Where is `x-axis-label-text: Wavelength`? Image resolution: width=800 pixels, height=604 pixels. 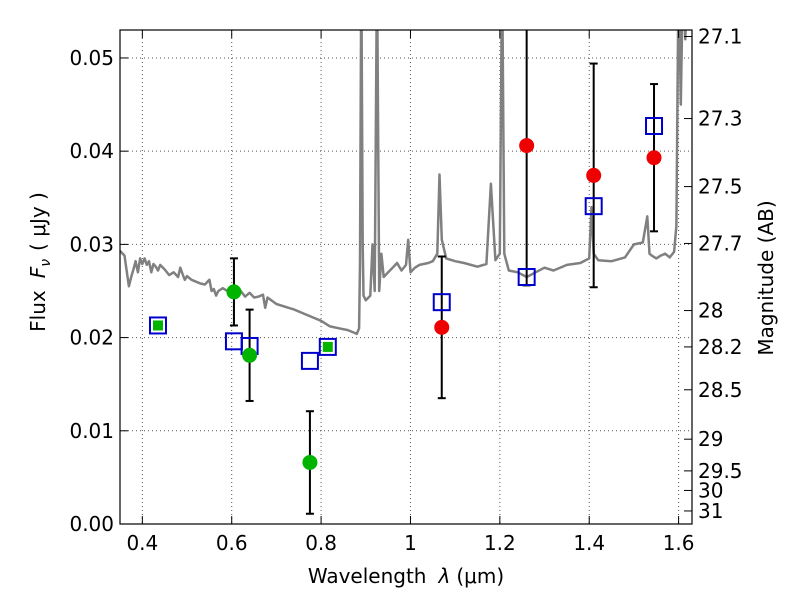
x-axis-label-text: Wavelength is located at coordinates (367, 576).